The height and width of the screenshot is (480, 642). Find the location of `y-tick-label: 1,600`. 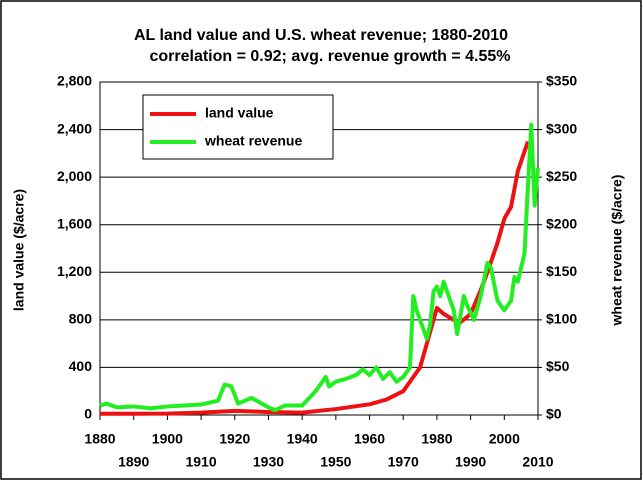

y-tick-label: 1,600 is located at coordinates (74, 223).